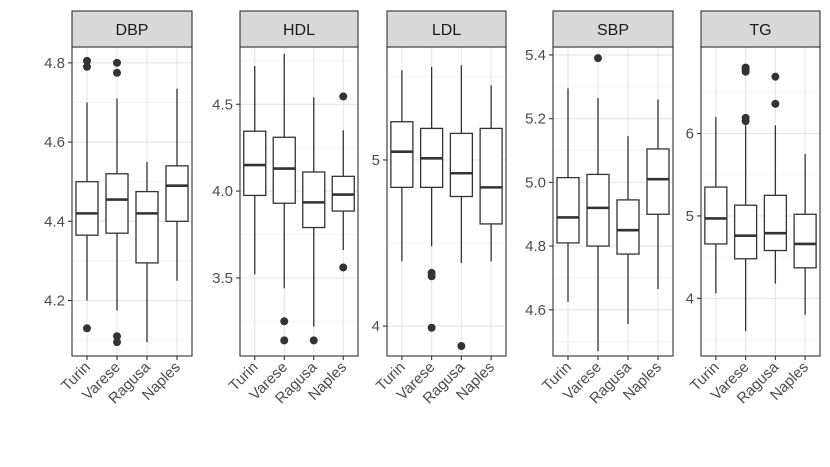 The width and height of the screenshot is (830, 467). What do you see at coordinates (54, 301) in the screenshot?
I see `y-tick-label: 4.2` at bounding box center [54, 301].